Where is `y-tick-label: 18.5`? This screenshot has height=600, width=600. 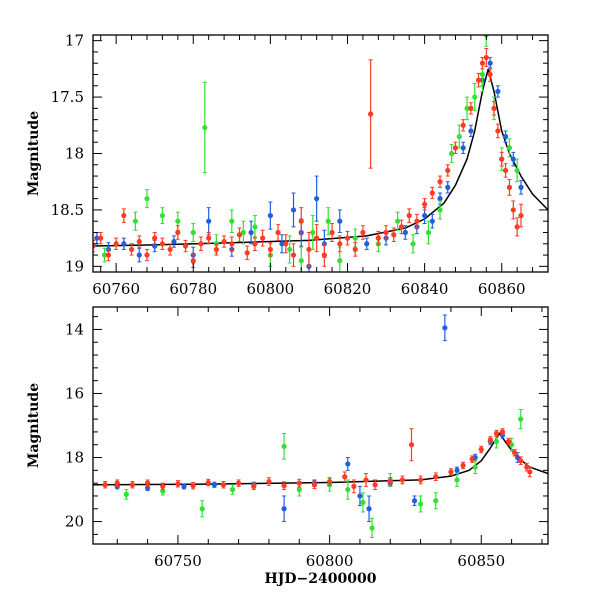 y-tick-label: 18.5 is located at coordinates (67, 210).